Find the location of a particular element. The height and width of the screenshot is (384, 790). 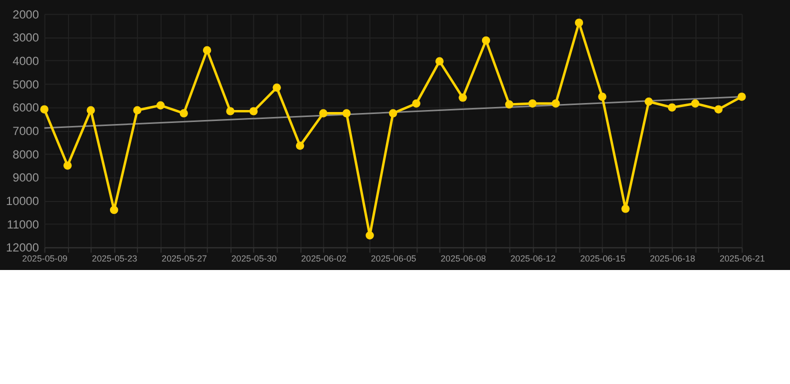

y-tick-label: 4000 is located at coordinates (26, 61).